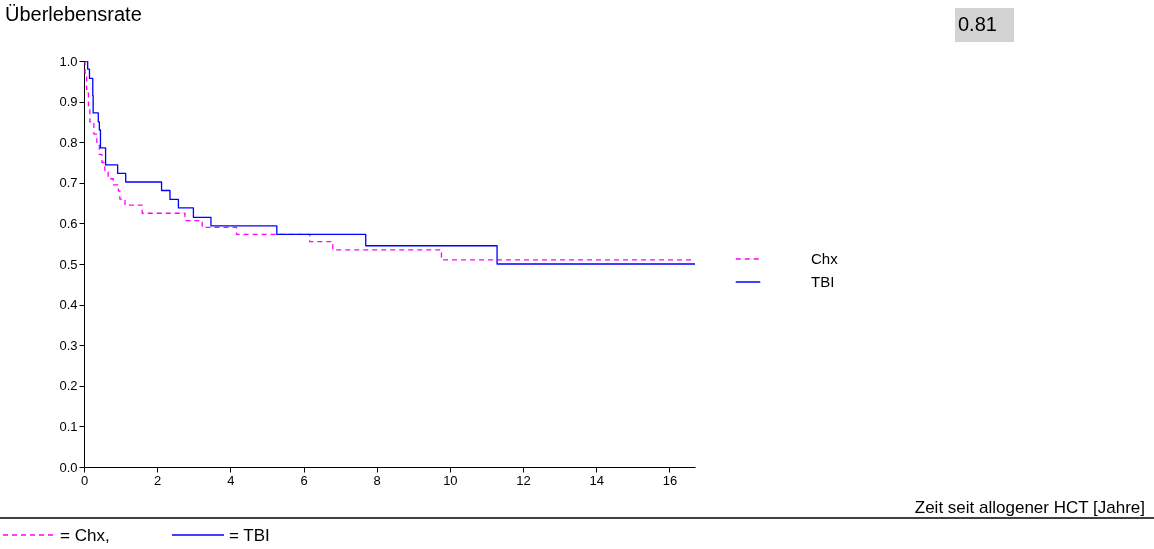 This screenshot has width=1154, height=549. What do you see at coordinates (158, 480) in the screenshot?
I see `x-tick-label: 2` at bounding box center [158, 480].